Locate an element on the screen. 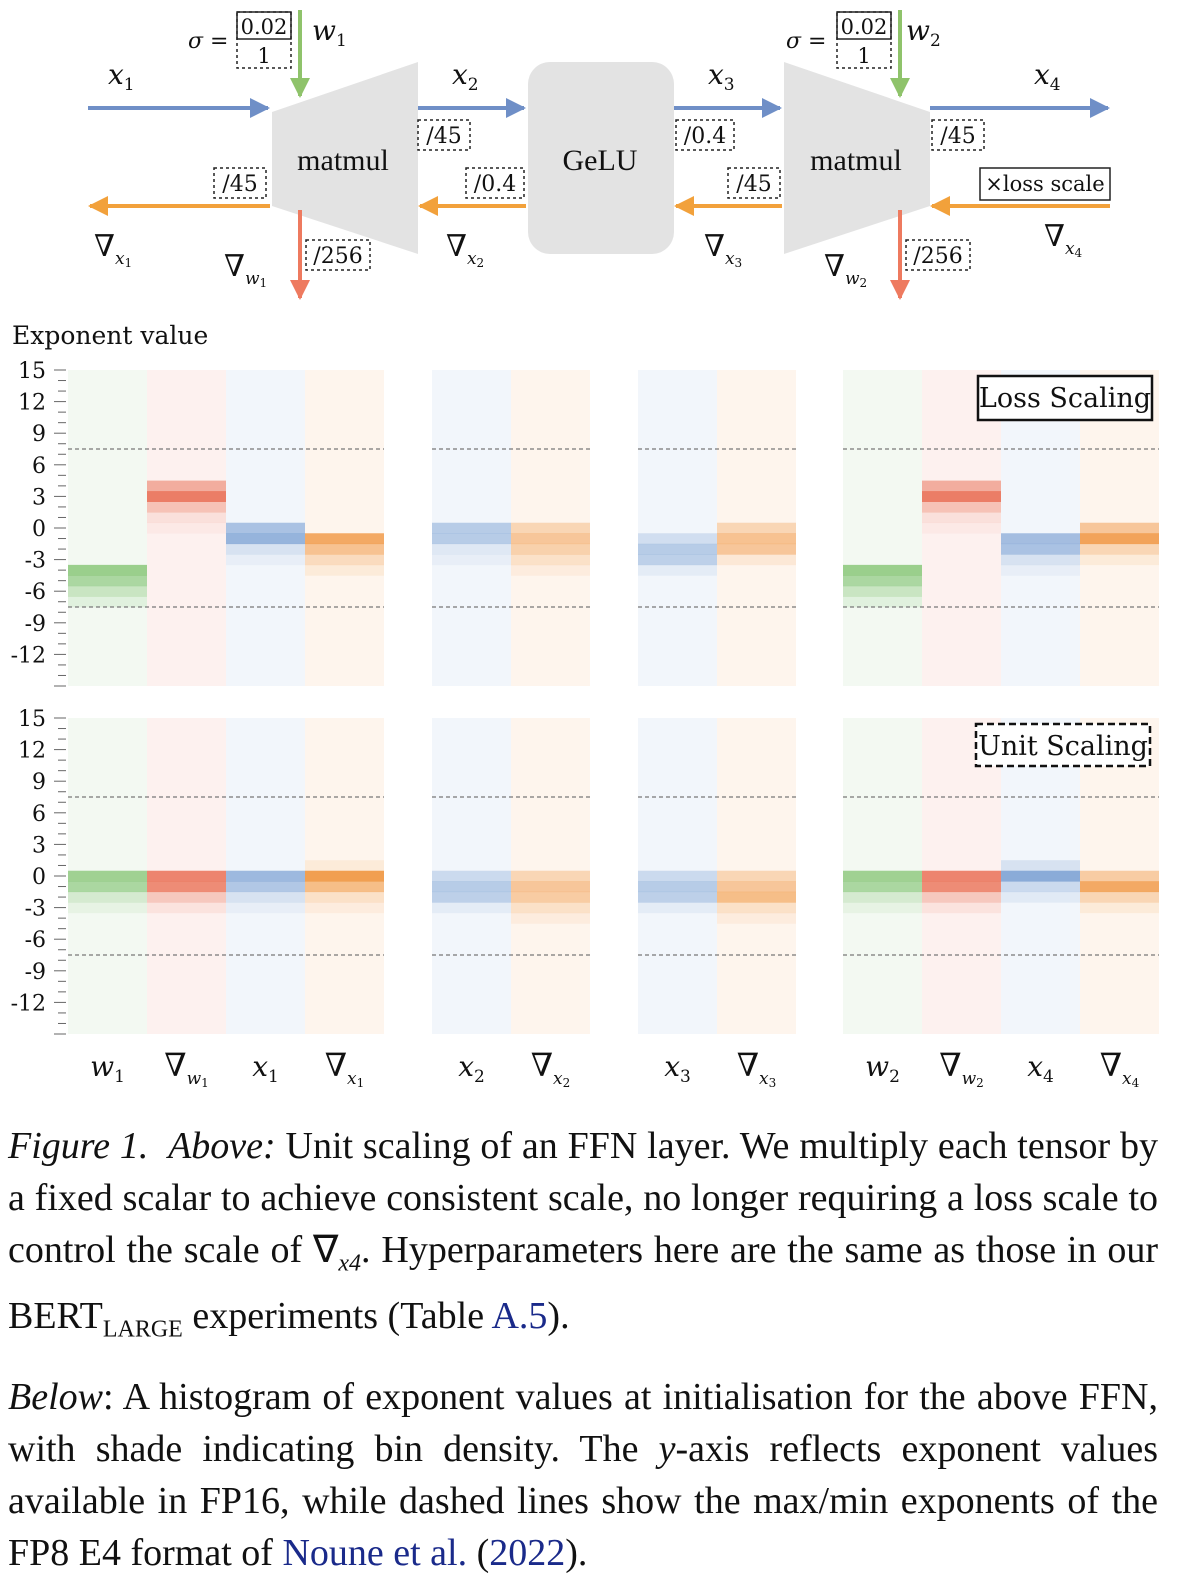 This screenshot has height=1595, width=1180. scale-fwd-x3: /0.4 is located at coordinates (705, 136).